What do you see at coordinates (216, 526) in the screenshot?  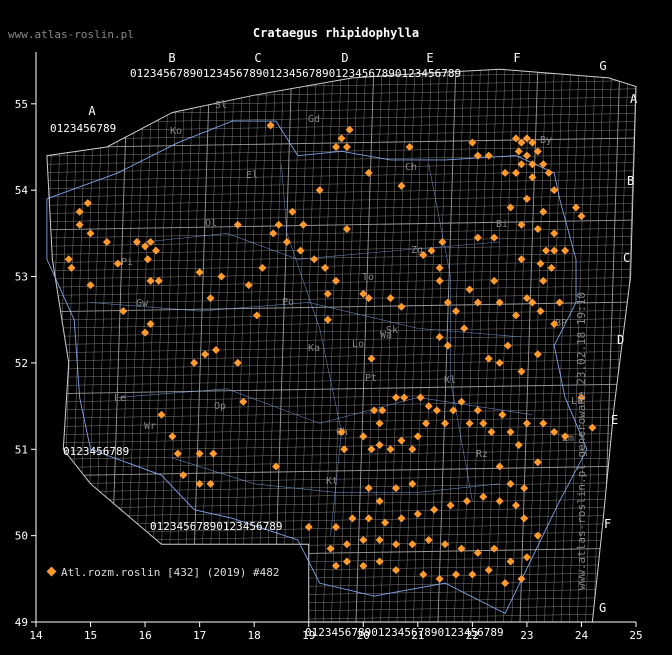 I see `grid-digit-strip: 01234567890123456789` at bounding box center [216, 526].